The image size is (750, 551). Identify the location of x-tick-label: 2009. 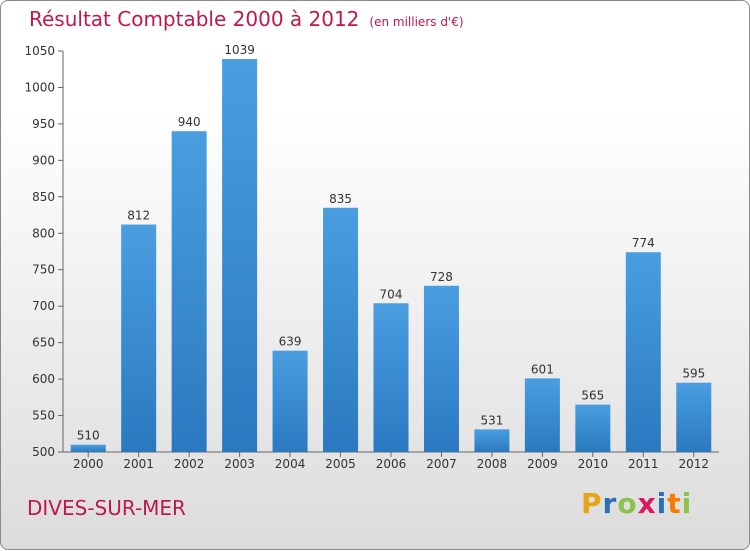
(542, 464).